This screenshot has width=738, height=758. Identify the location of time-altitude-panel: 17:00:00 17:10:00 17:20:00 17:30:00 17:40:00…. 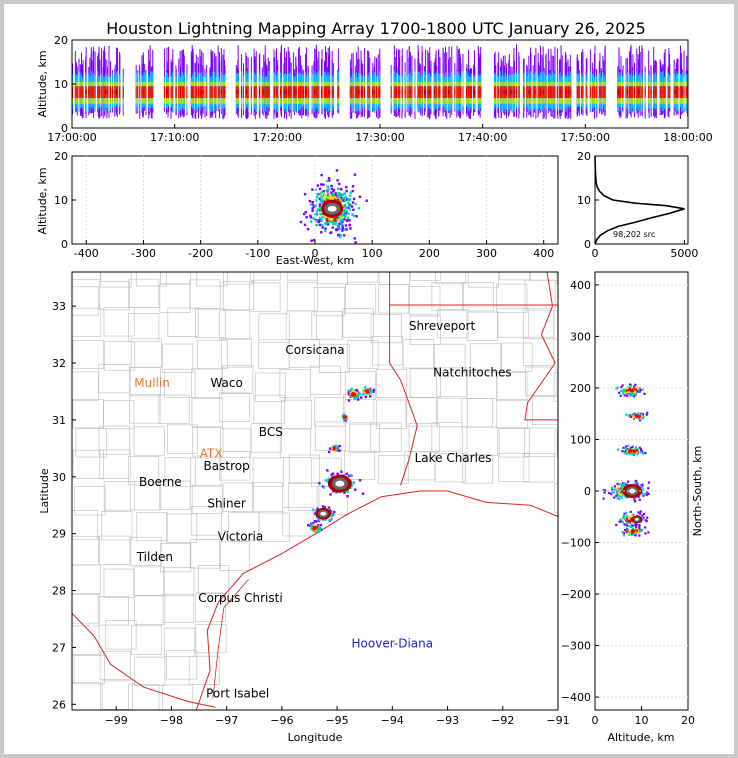
(374, 89).